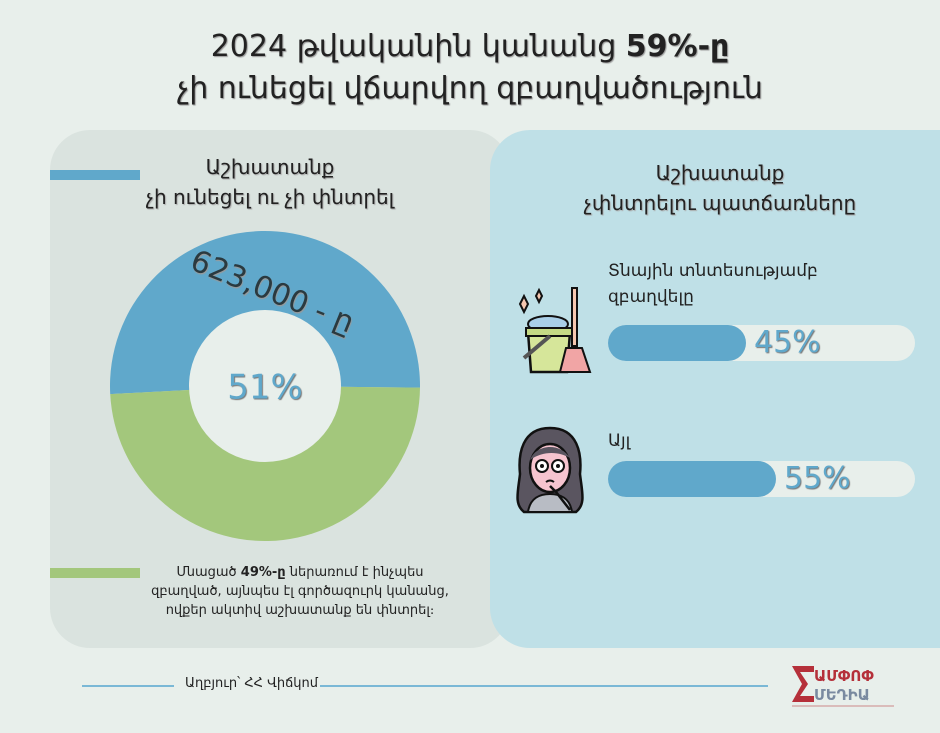 The width and height of the screenshot is (940, 733). I want to click on source-divider-left, so click(128, 686).